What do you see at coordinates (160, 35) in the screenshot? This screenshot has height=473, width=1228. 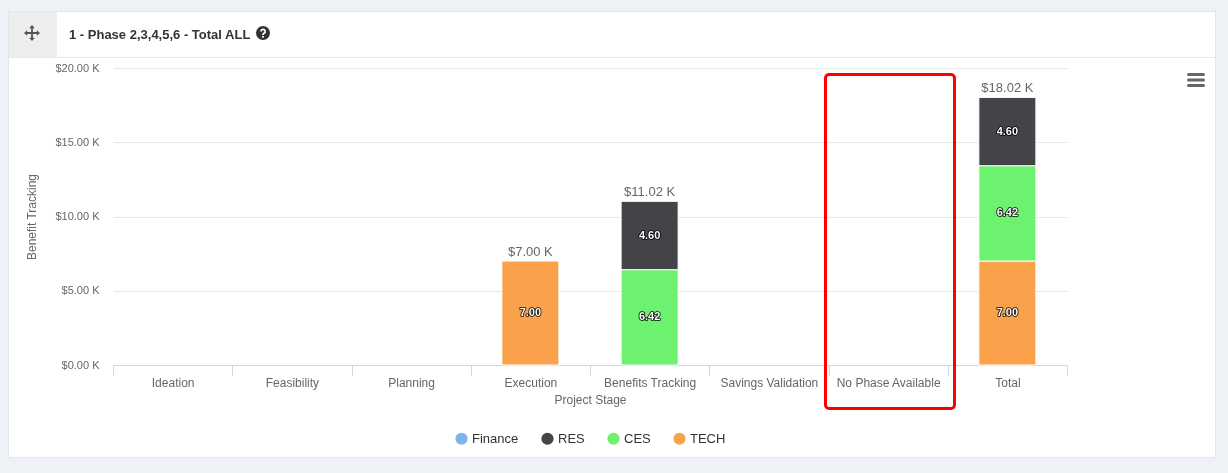 I see `chart-title: 1 - Phase 2,3,4,5,6 - Total ALL` at bounding box center [160, 35].